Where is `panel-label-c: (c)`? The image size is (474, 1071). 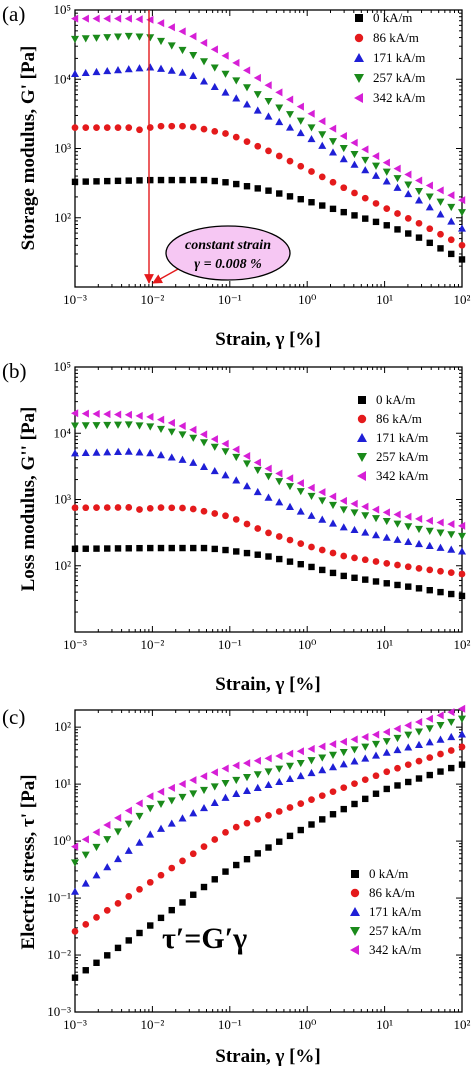 panel-label-c: (c) is located at coordinates (13, 717).